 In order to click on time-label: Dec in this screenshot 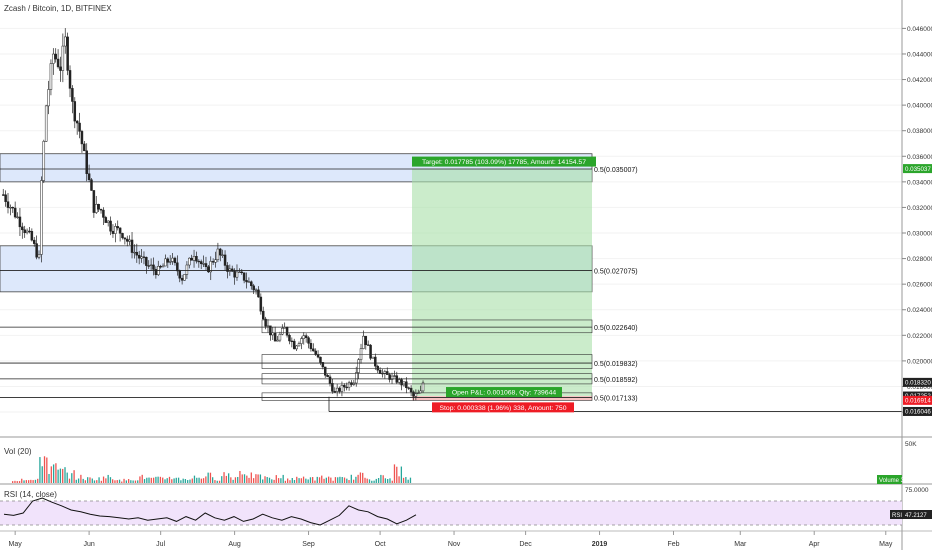, I will do `click(525, 544)`.